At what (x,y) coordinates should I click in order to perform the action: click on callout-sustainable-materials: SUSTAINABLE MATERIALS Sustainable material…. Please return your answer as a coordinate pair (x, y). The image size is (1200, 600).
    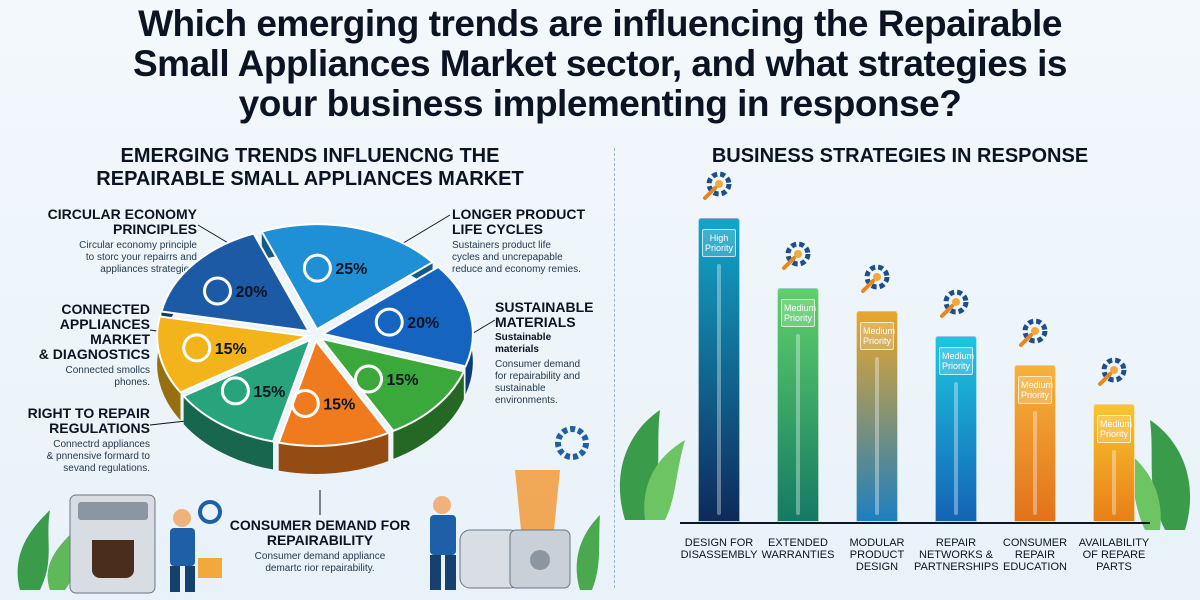
    Looking at the image, I should click on (552, 353).